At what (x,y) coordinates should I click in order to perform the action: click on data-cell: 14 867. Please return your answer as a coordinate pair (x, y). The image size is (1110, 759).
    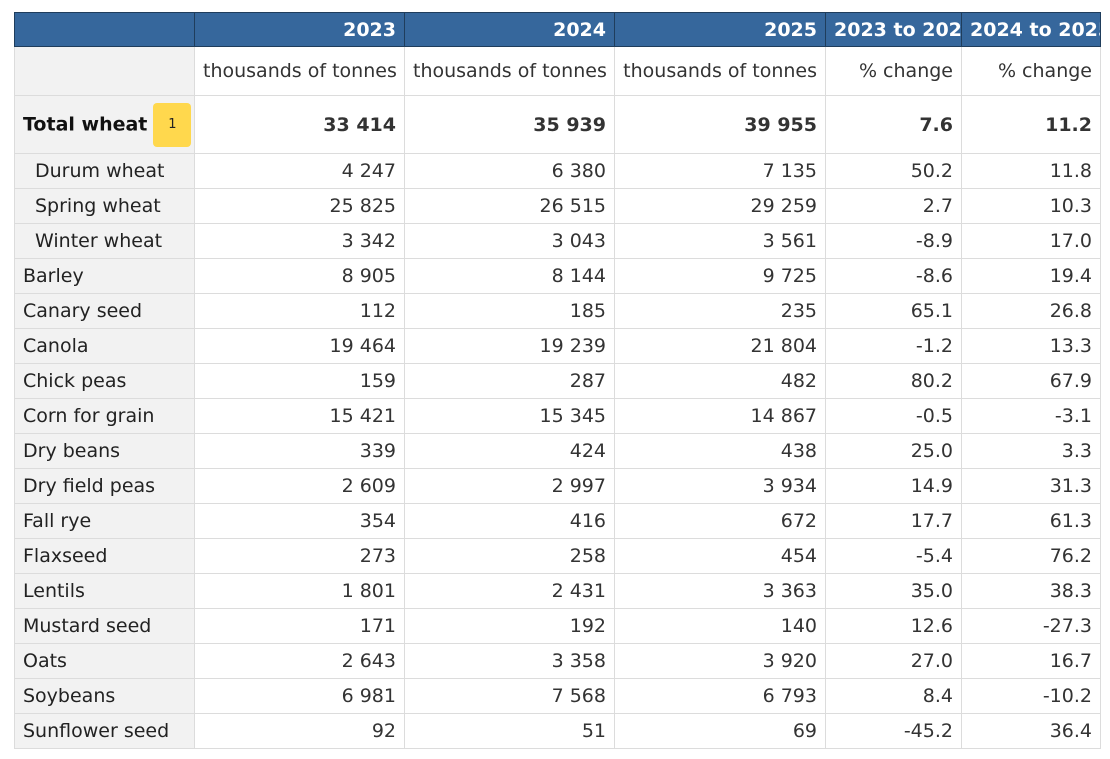
    Looking at the image, I should click on (720, 416).